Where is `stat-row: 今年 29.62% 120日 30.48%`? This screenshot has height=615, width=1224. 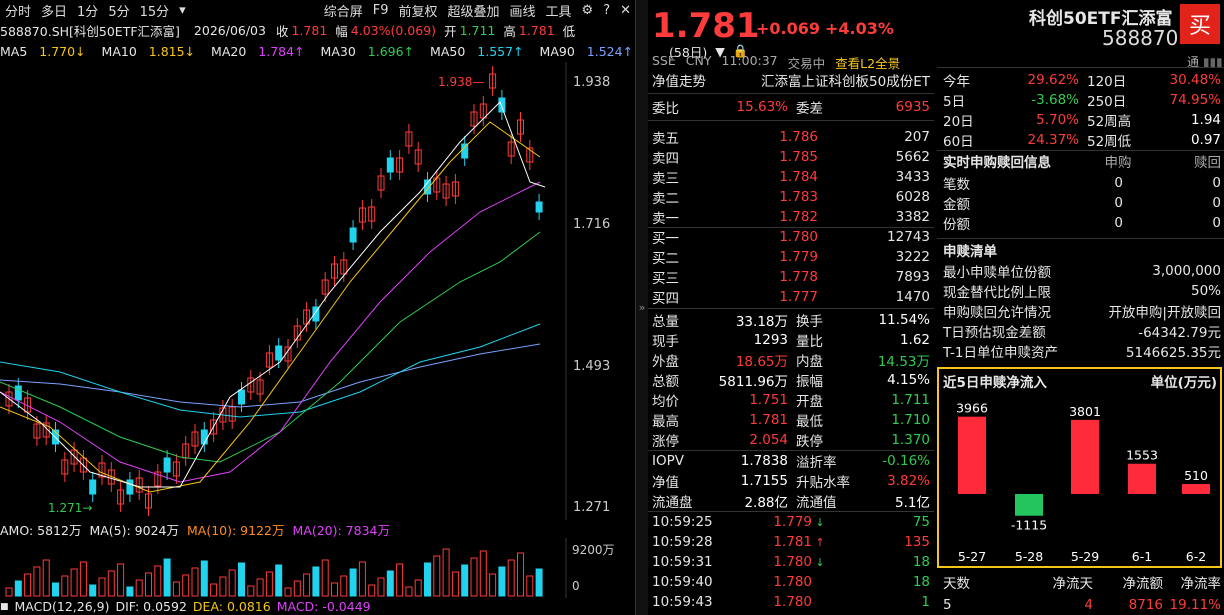 stat-row: 今年 29.62% 120日 30.48% is located at coordinates (1082, 80).